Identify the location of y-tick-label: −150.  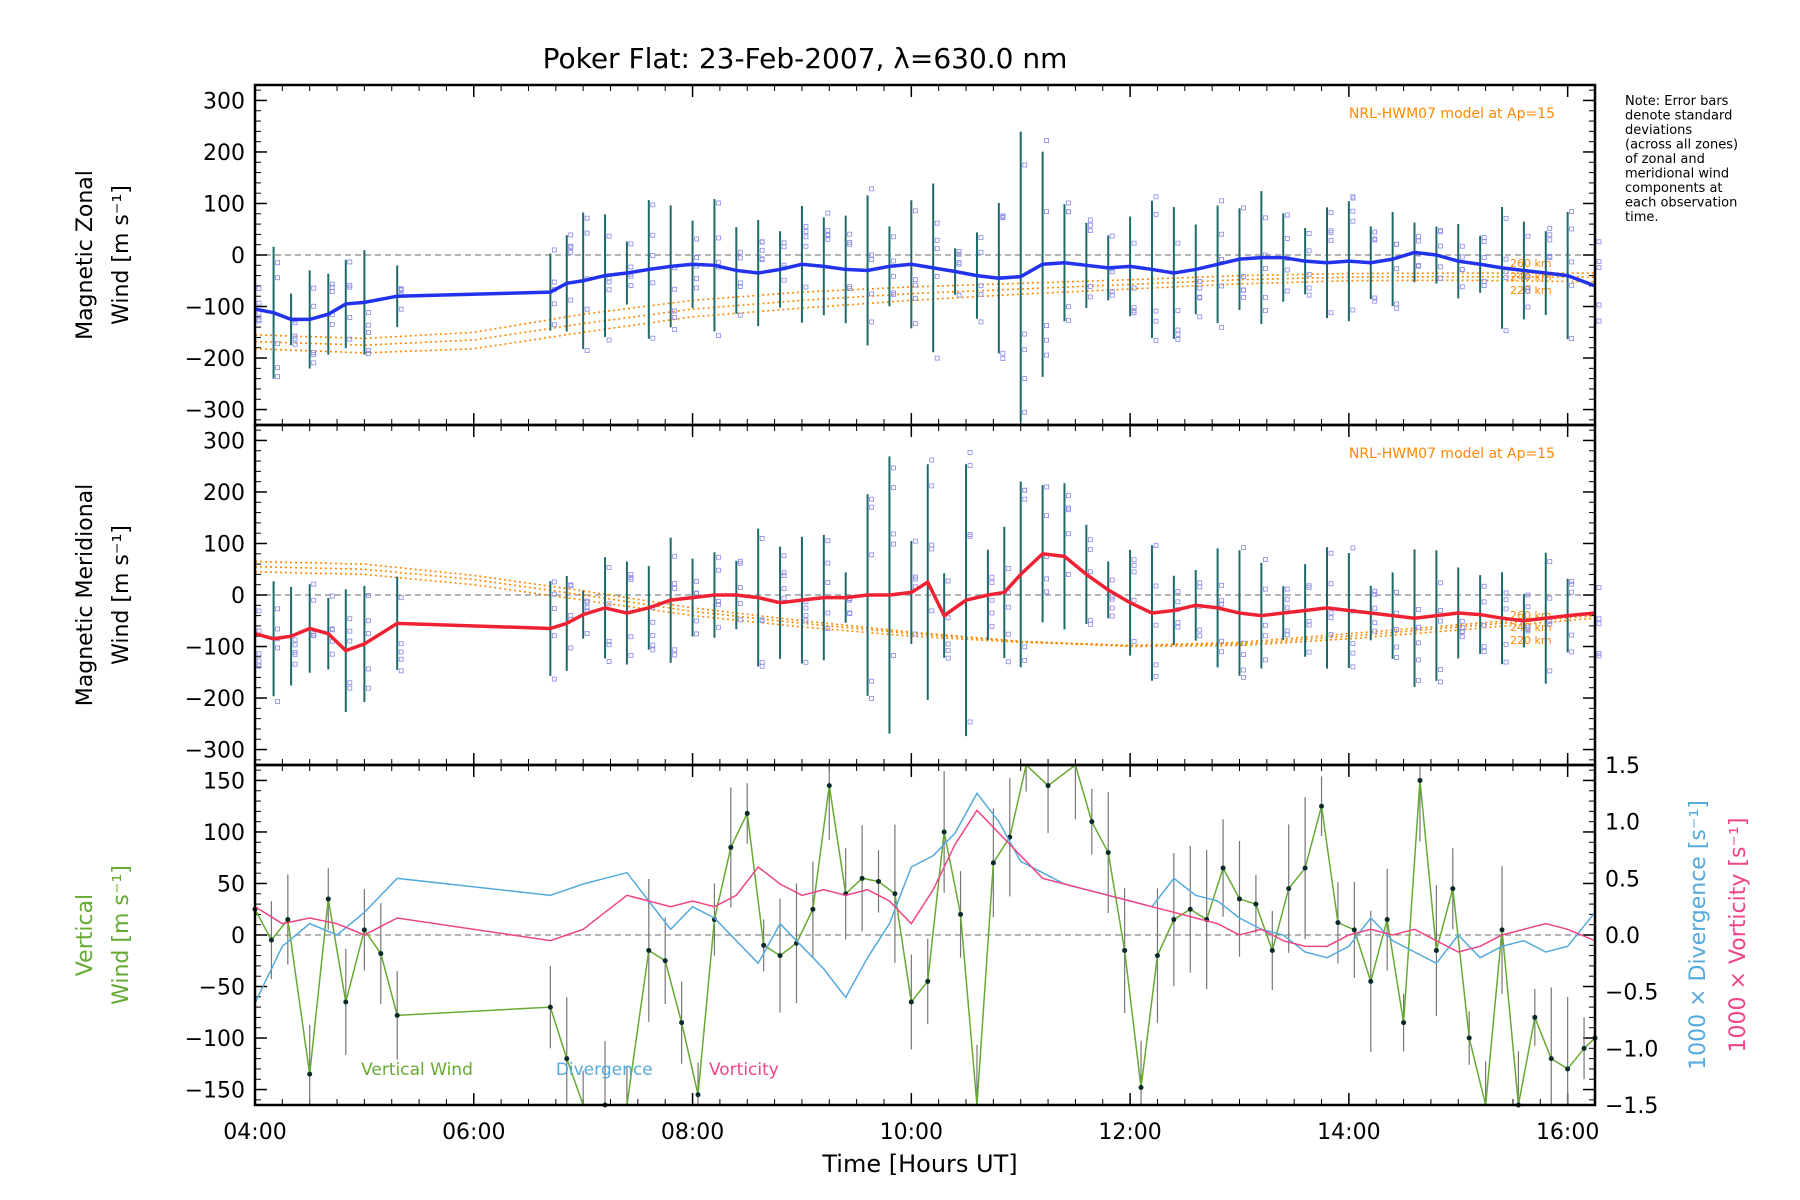
(215, 1091).